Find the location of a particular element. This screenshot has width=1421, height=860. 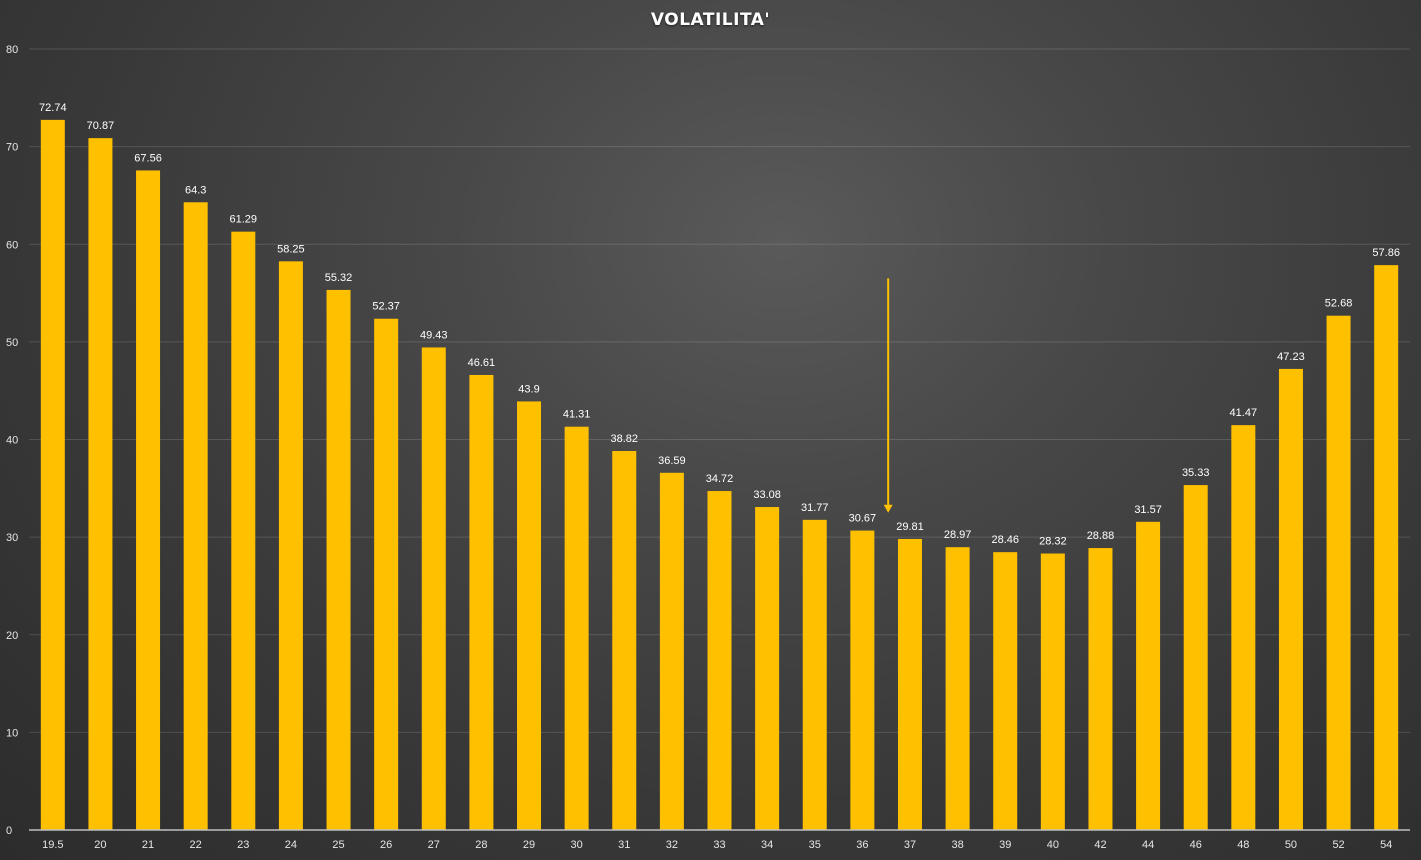

x-tick-label: 32 is located at coordinates (672, 845).